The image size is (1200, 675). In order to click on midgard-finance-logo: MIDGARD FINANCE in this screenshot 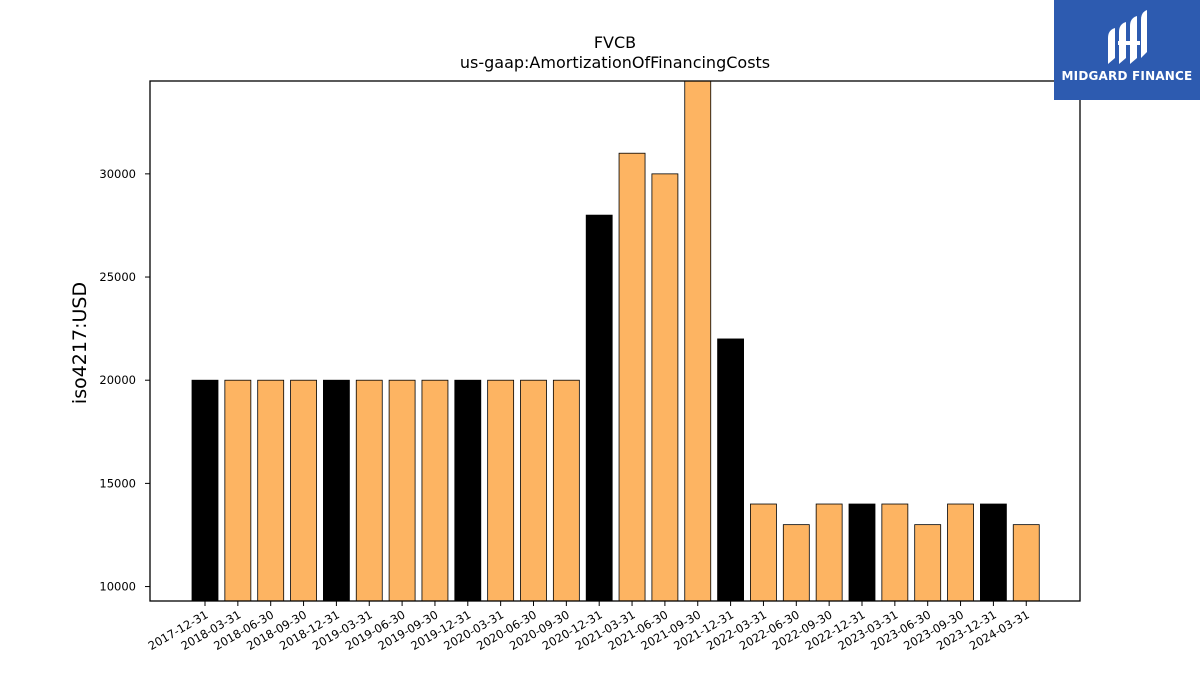, I will do `click(1127, 50)`.